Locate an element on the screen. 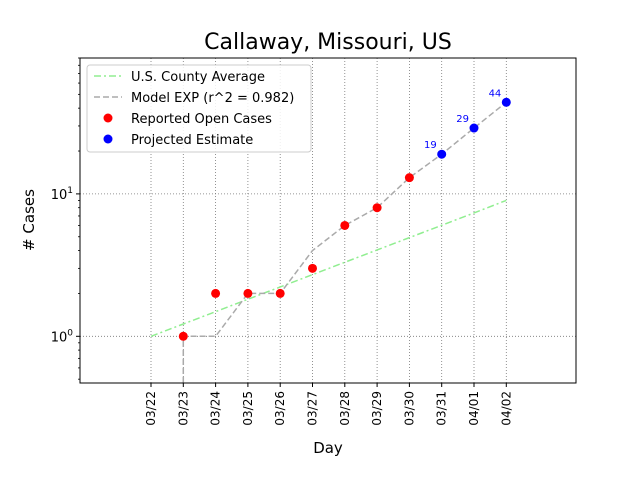 Image resolution: width=640 pixels, height=480 pixels. legend-box is located at coordinates (199, 108).